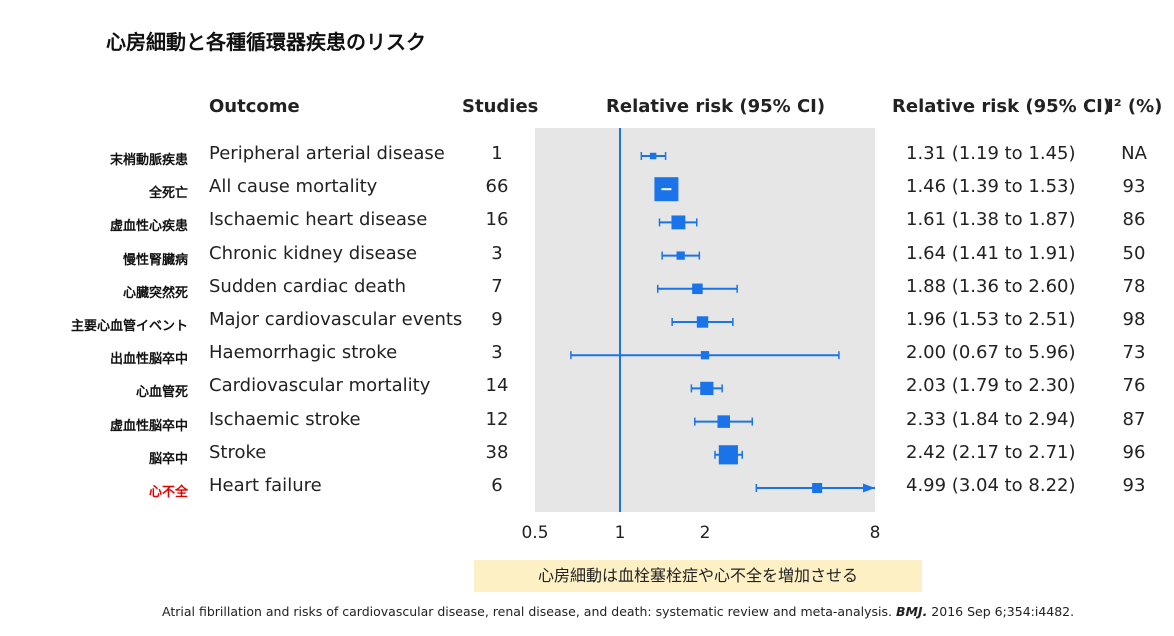  What do you see at coordinates (875, 533) in the screenshot?
I see `x-tick-label: 8` at bounding box center [875, 533].